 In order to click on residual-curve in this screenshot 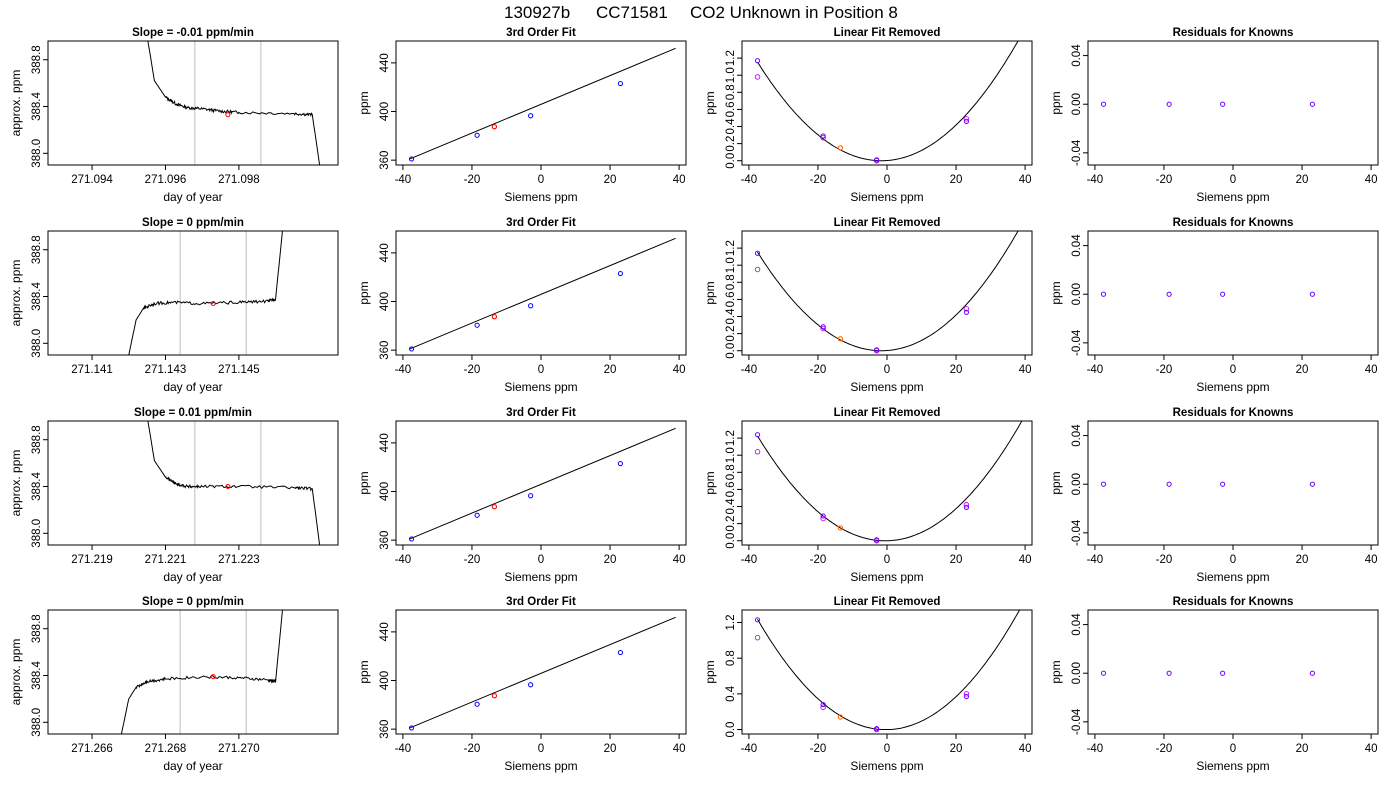, I will do `click(888, 291)`.